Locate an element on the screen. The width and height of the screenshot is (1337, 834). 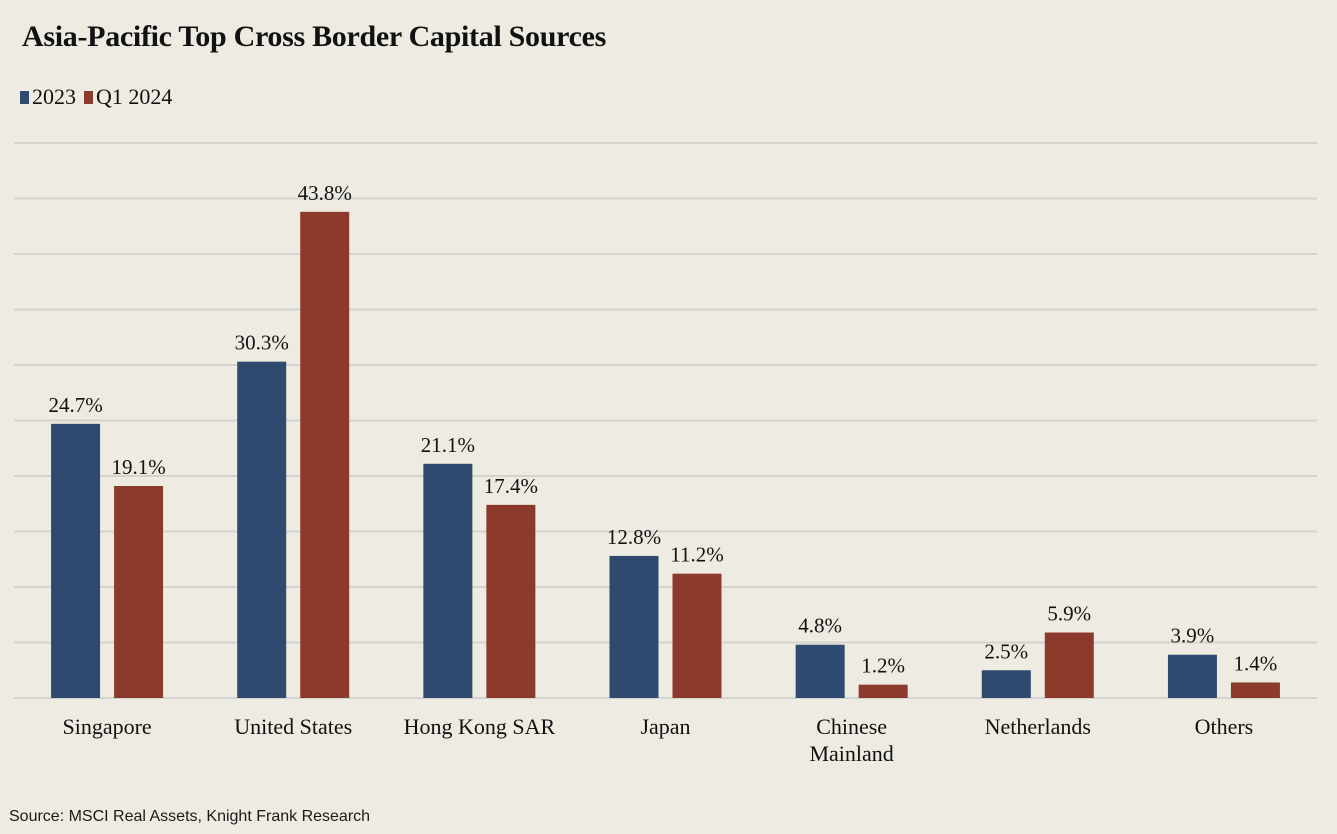
bar-singapore-q1-2024 is located at coordinates (139, 591).